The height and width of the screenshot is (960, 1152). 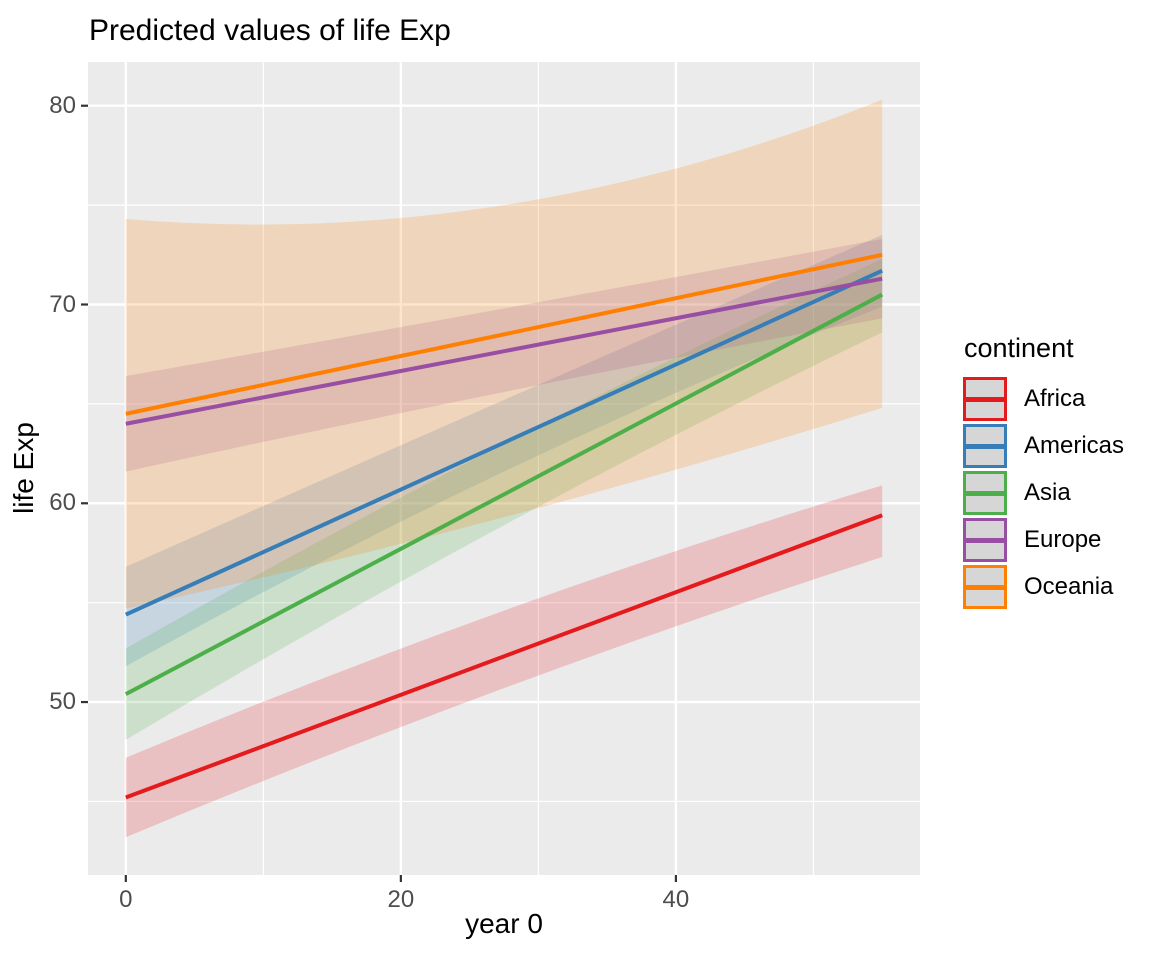 I want to click on legend-item-europe: Europe, so click(x=1043, y=540).